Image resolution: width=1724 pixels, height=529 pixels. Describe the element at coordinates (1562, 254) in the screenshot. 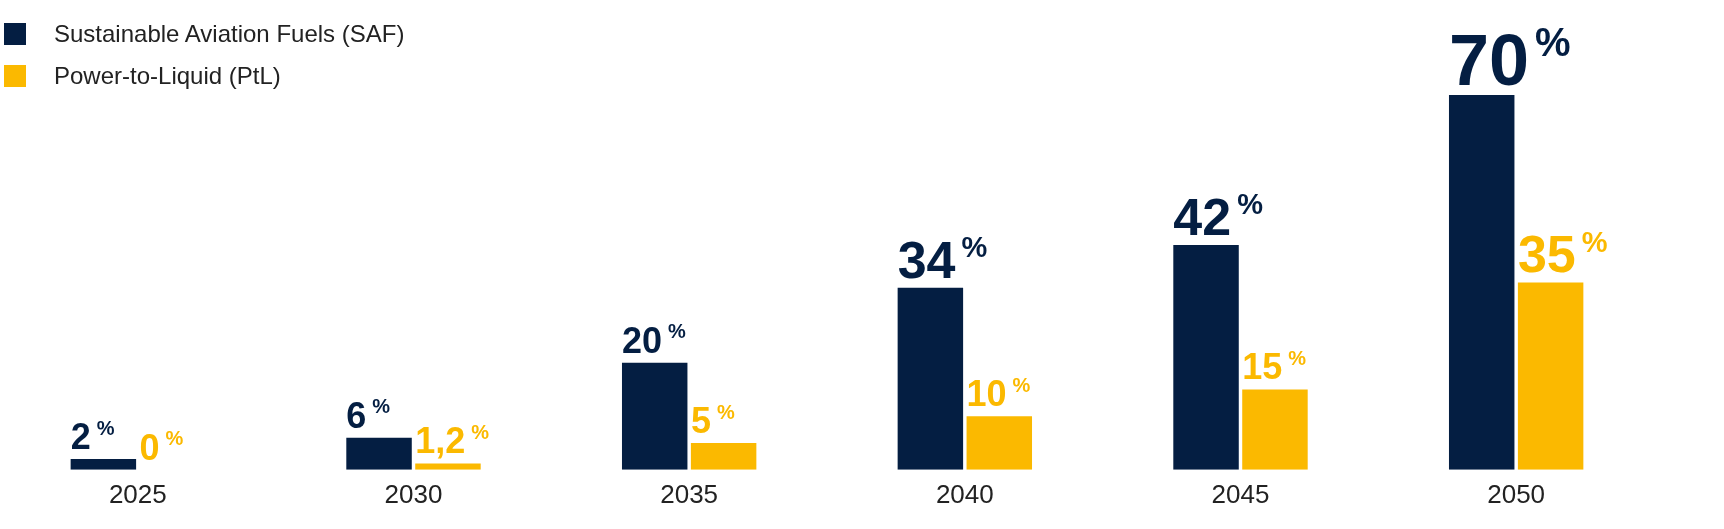

I see `data-label: 35%` at that location.